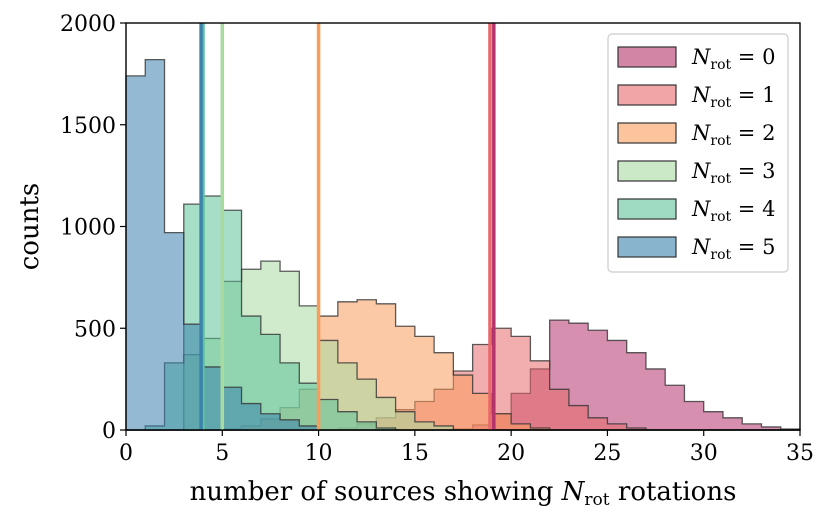 The height and width of the screenshot is (519, 830). I want to click on x-axis-label: number of sources showing Nrot rotations, so click(463, 493).